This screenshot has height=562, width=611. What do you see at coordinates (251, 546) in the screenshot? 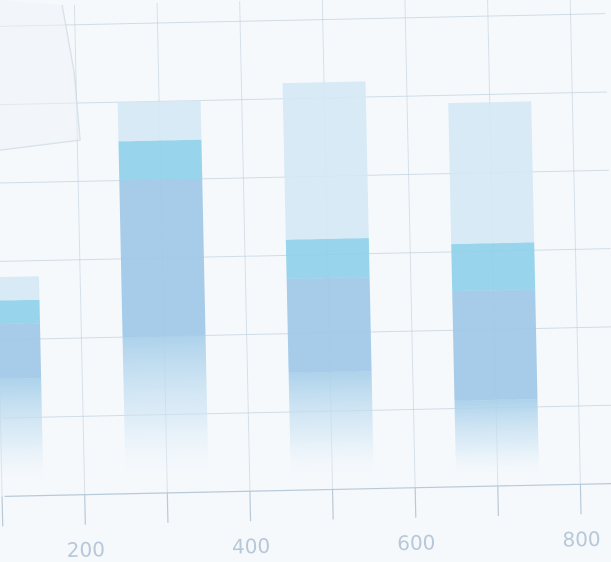
I see `x-tick-label: 400` at bounding box center [251, 546].